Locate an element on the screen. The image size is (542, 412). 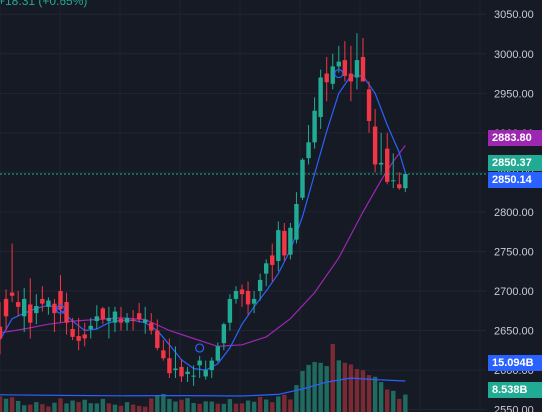
price-change-label: +18.31 (+0.65%) is located at coordinates (44, 4).